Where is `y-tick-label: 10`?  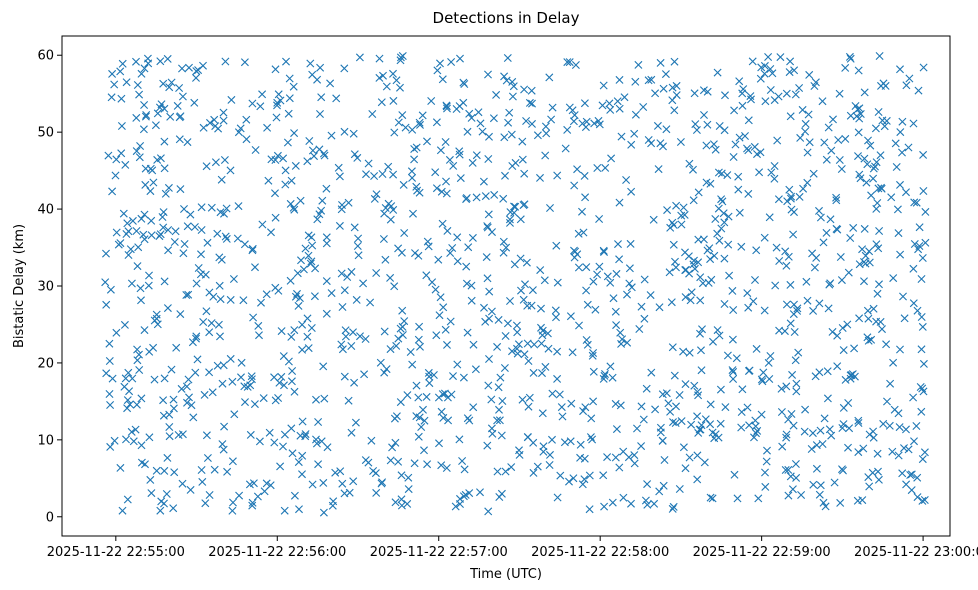
y-tick-label: 10 is located at coordinates (45, 440).